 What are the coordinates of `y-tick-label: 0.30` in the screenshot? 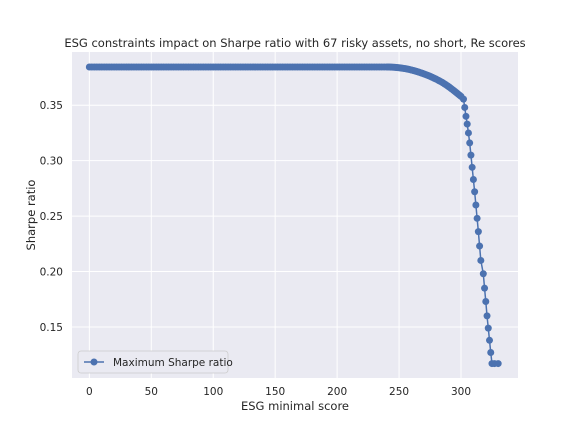 It's located at (51, 162).